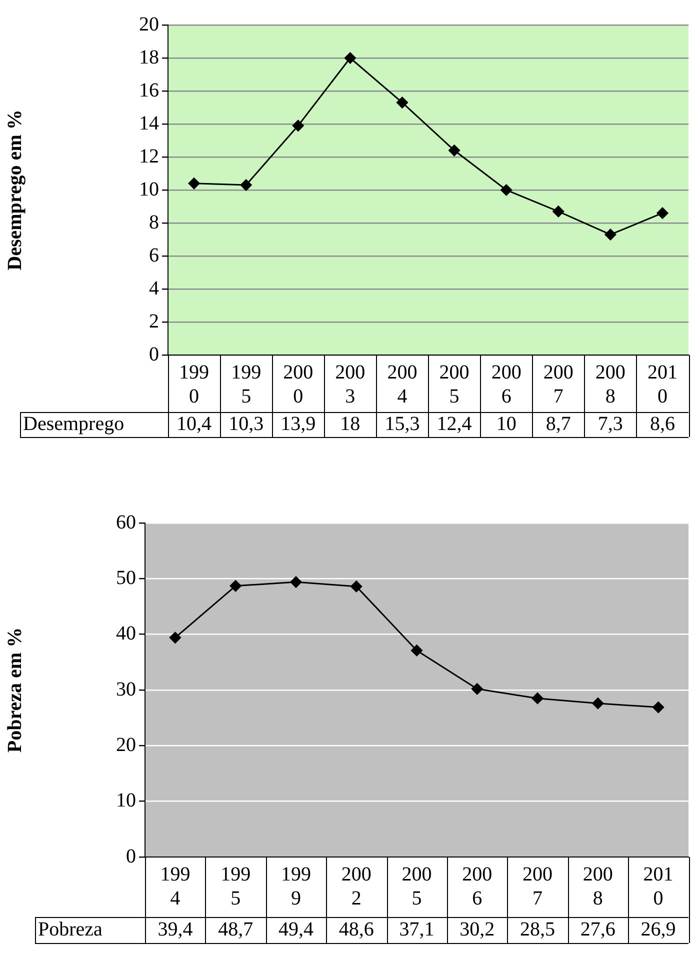  I want to click on y-axis-title: Desemprego em %, so click(15, 190).